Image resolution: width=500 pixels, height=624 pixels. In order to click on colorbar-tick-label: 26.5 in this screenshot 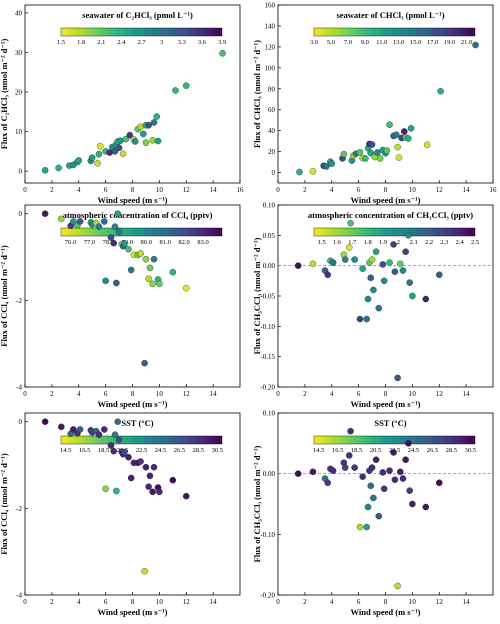, I will do `click(432, 450)`.